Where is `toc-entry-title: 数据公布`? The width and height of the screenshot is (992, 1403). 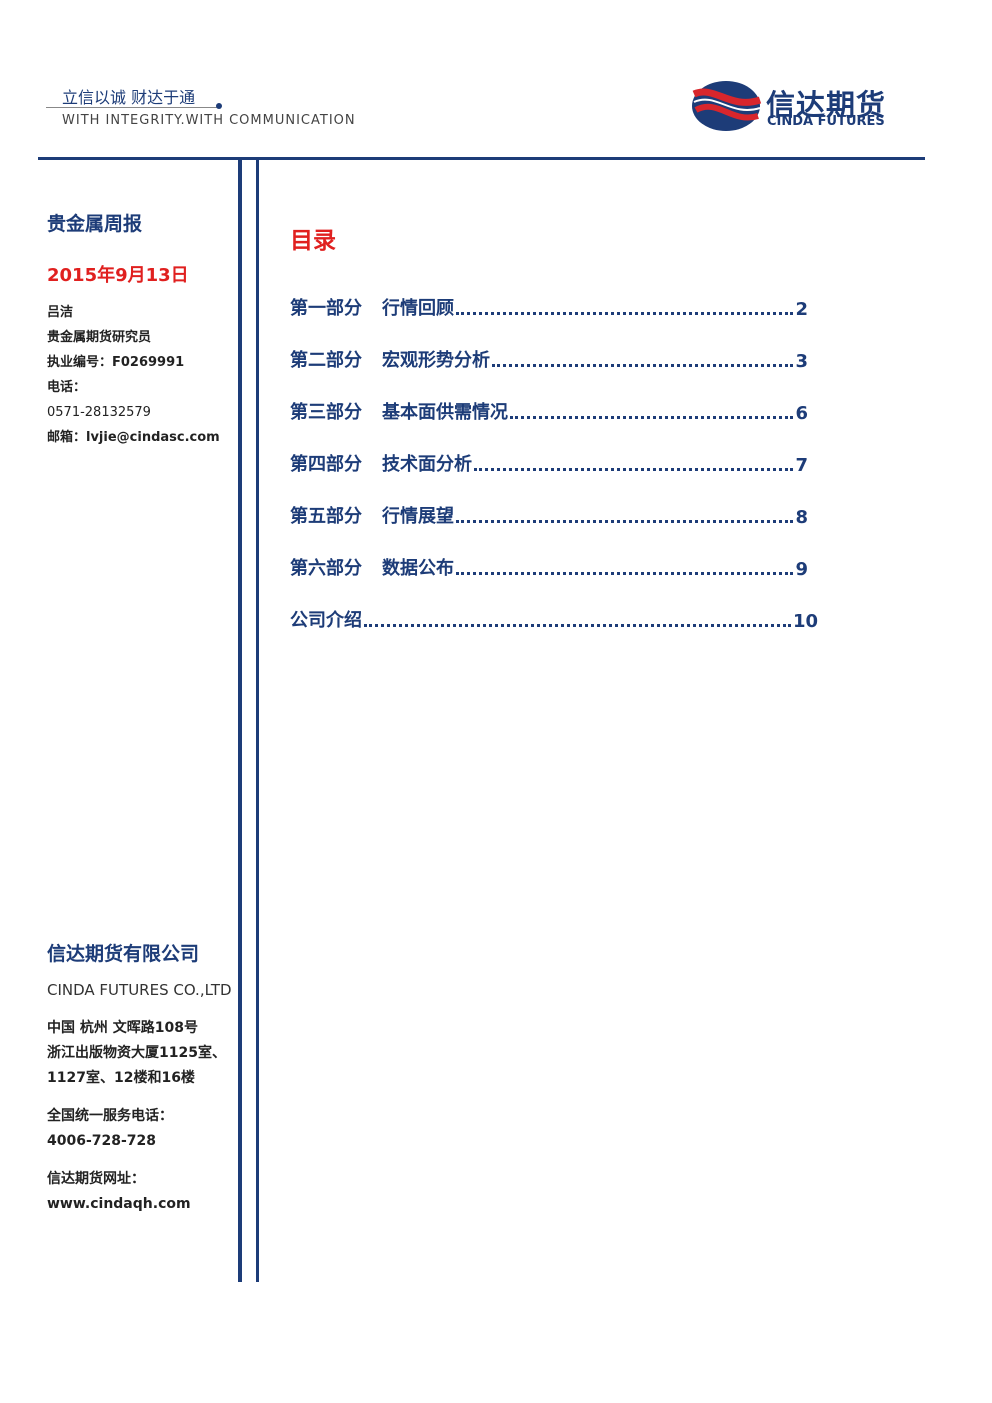 toc-entry-title: 数据公布 is located at coordinates (418, 568).